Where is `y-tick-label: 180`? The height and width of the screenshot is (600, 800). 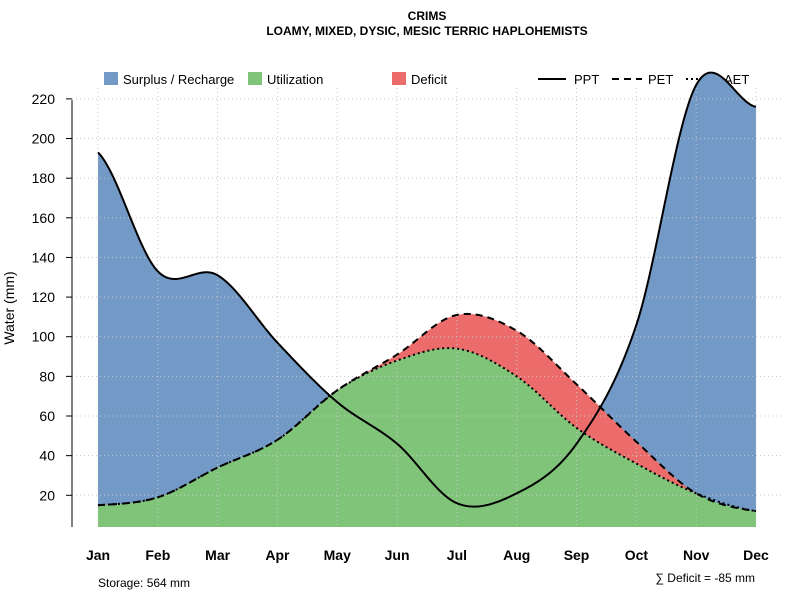
y-tick-label: 180 is located at coordinates (44, 178).